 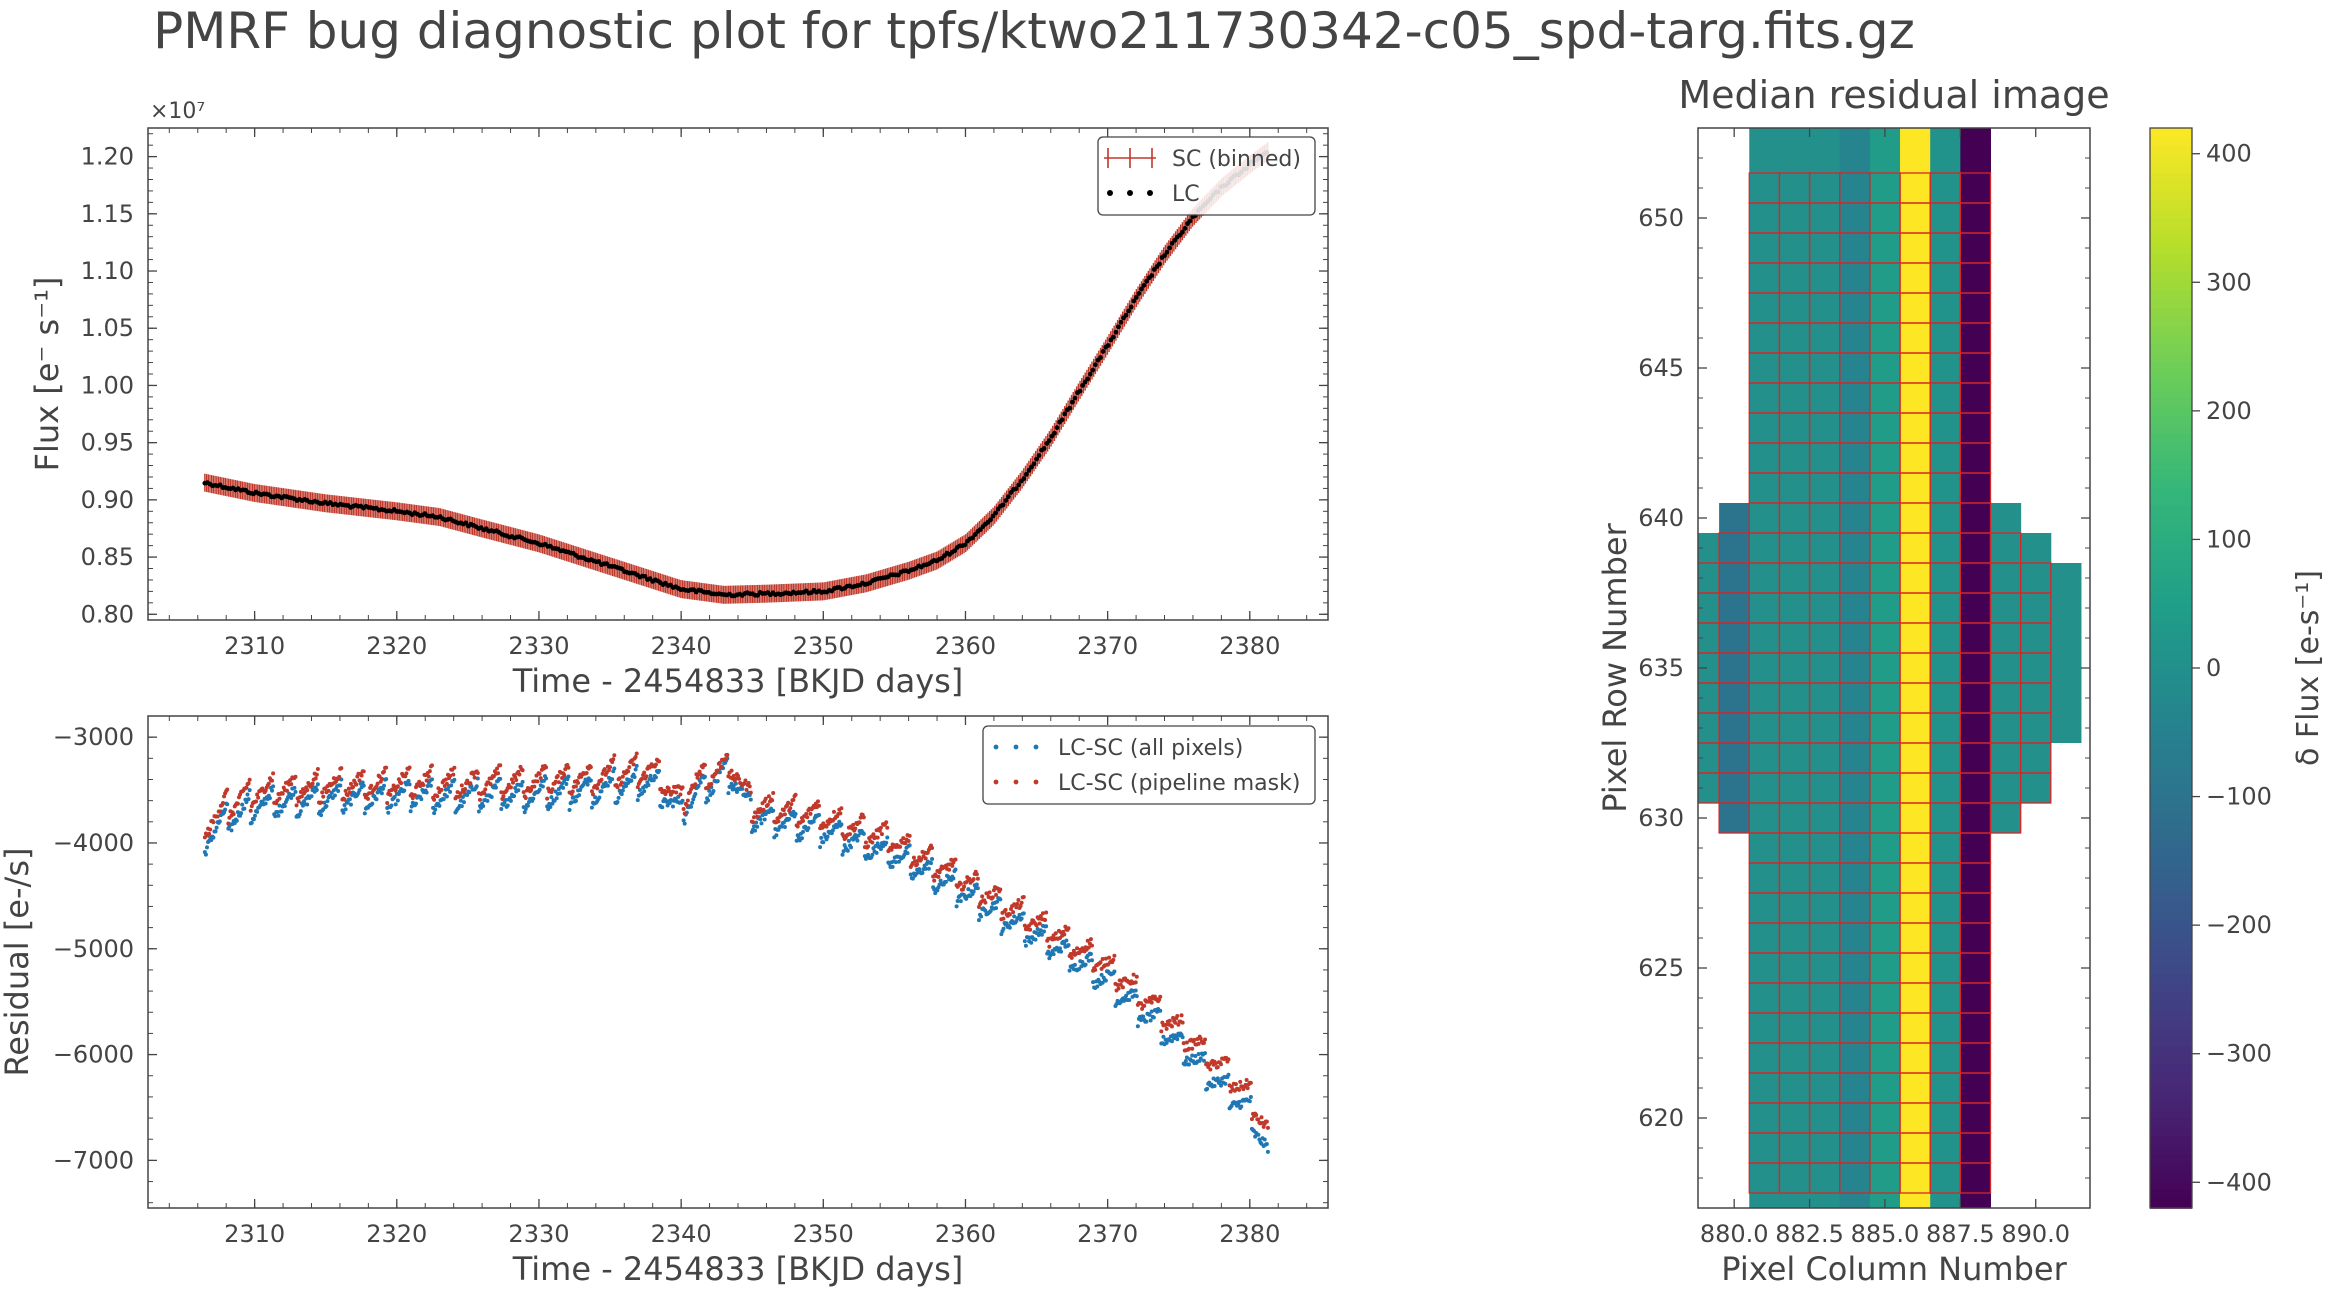 I want to click on x-tick-label: 2320, so click(x=396, y=1234).